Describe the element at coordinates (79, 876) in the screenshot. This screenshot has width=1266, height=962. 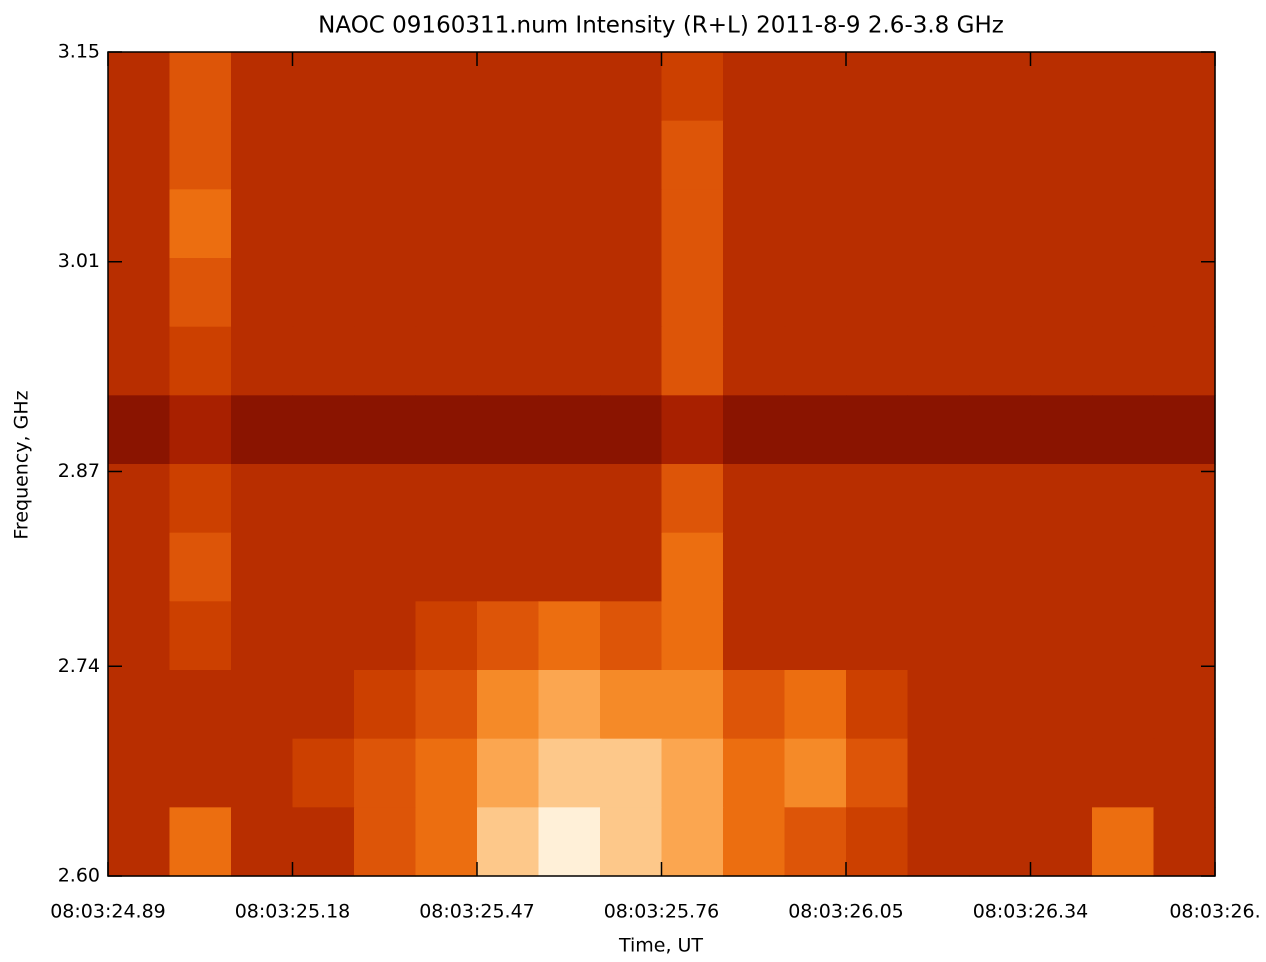
I see `y-tick-label: 2.60` at that location.